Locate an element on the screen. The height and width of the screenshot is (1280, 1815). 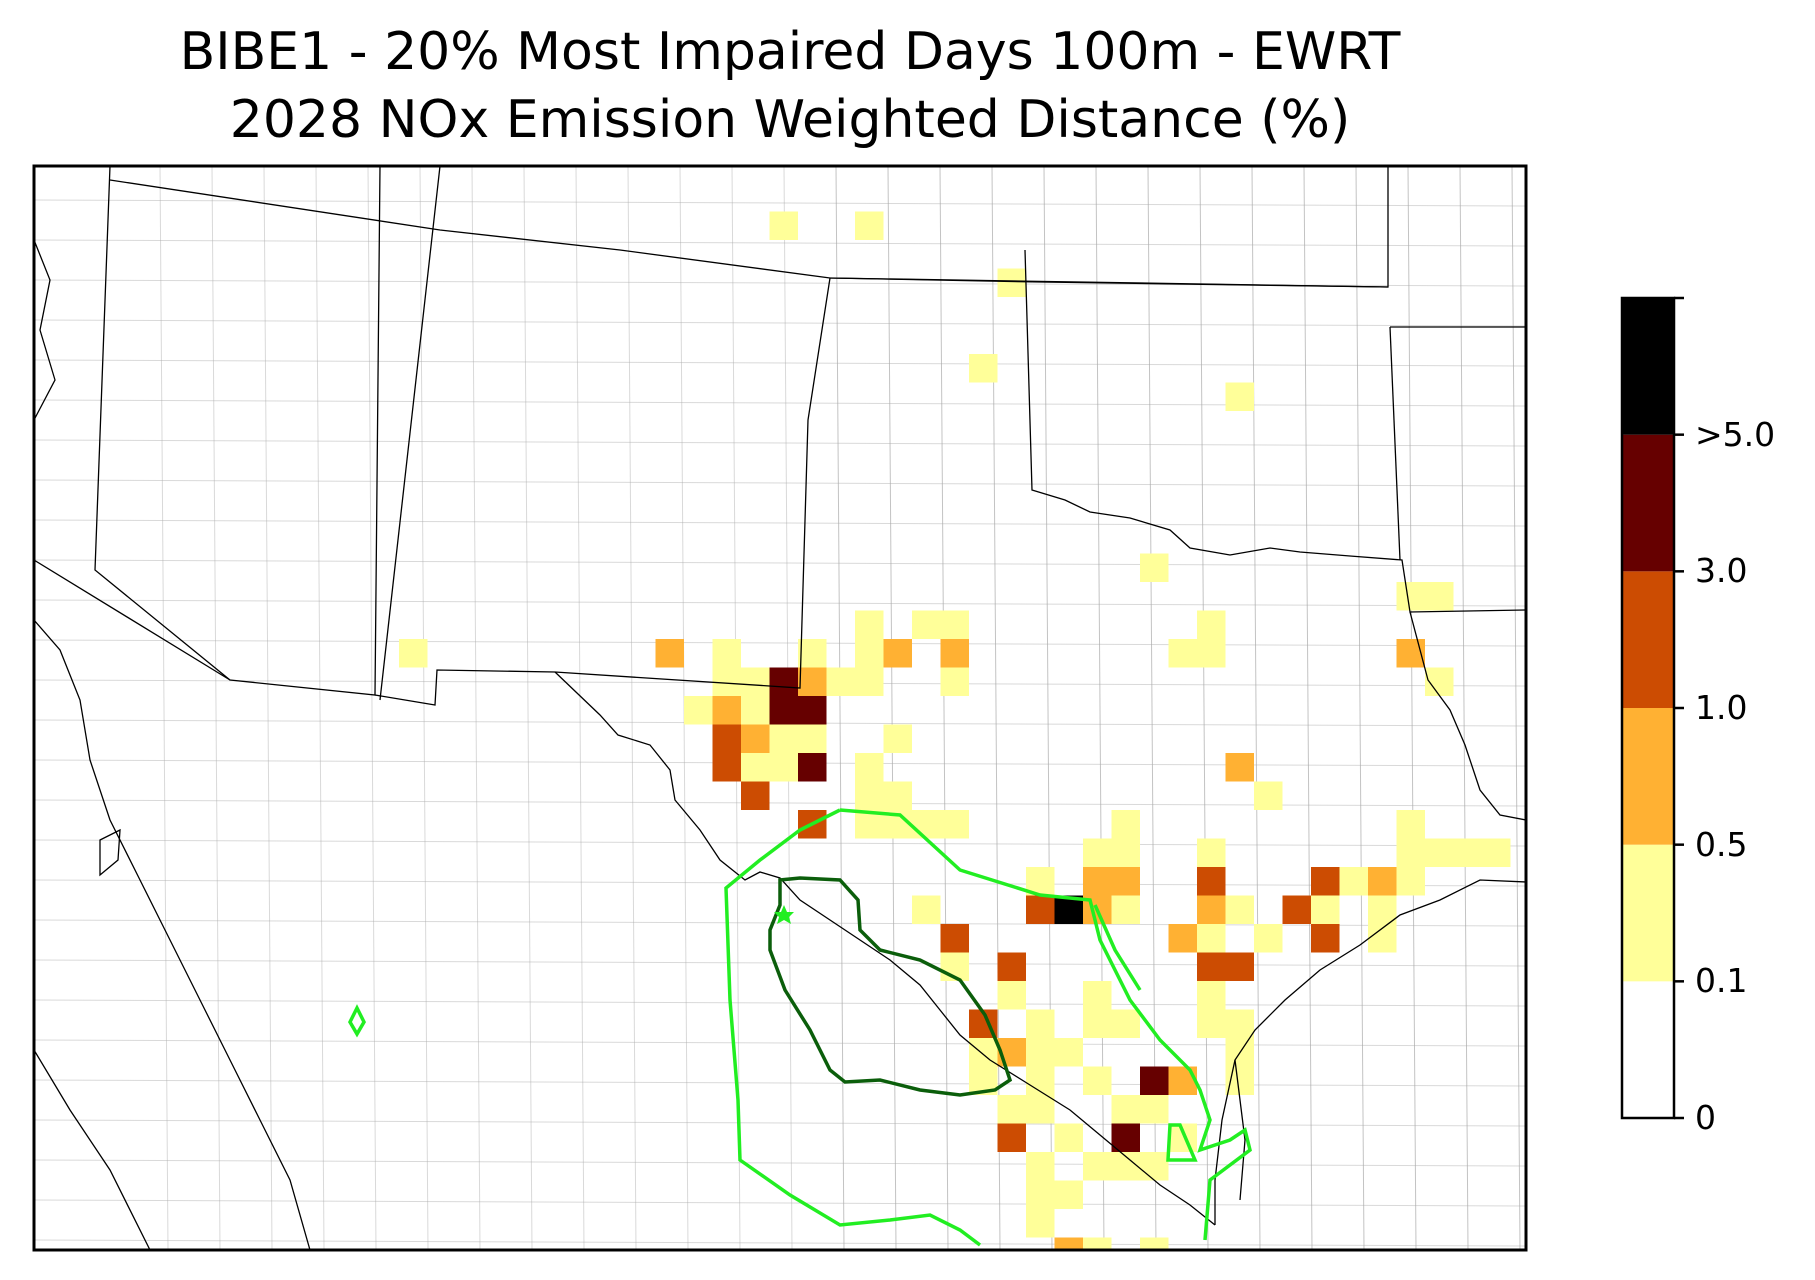
colorbar-tick-label: 0.5 is located at coordinates (1721, 844).